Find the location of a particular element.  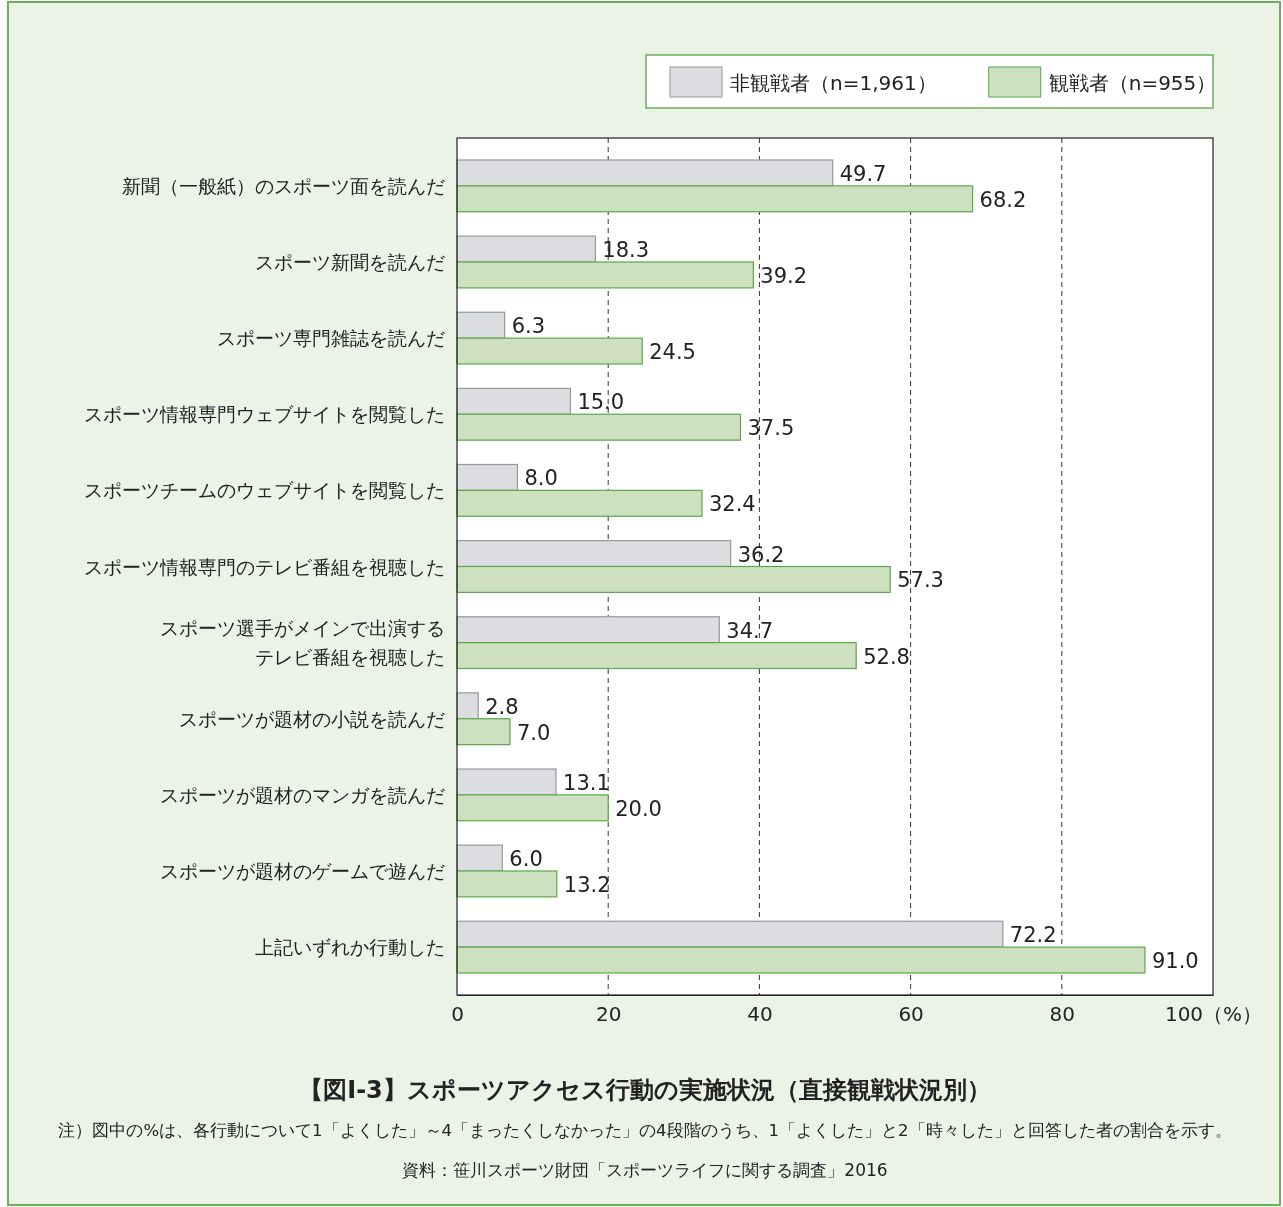

data-label: 57.3 is located at coordinates (920, 580).